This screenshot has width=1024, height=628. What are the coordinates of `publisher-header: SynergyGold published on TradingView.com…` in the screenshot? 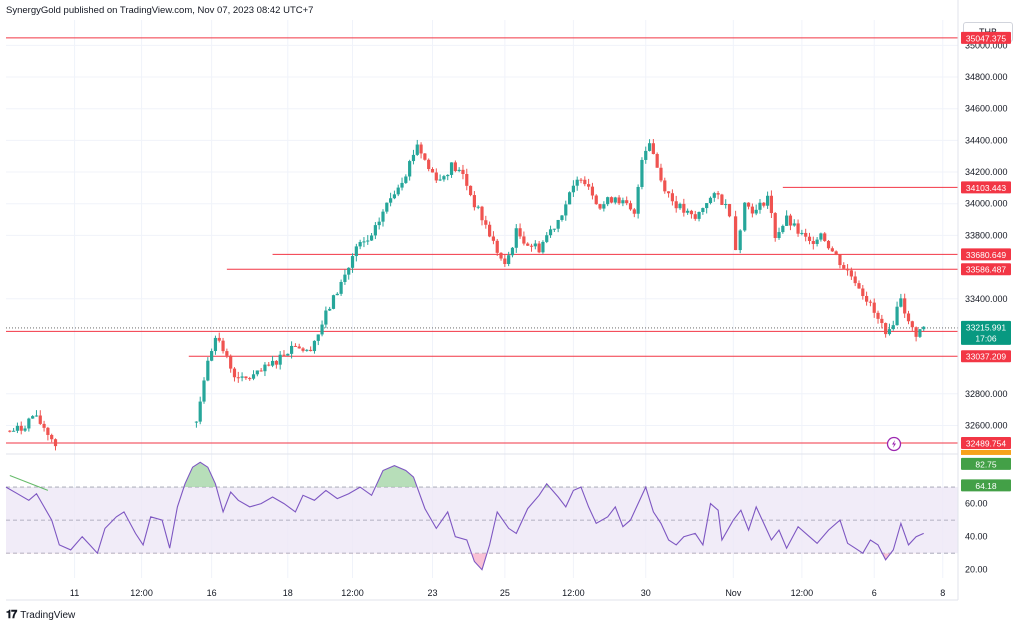 It's located at (160, 10).